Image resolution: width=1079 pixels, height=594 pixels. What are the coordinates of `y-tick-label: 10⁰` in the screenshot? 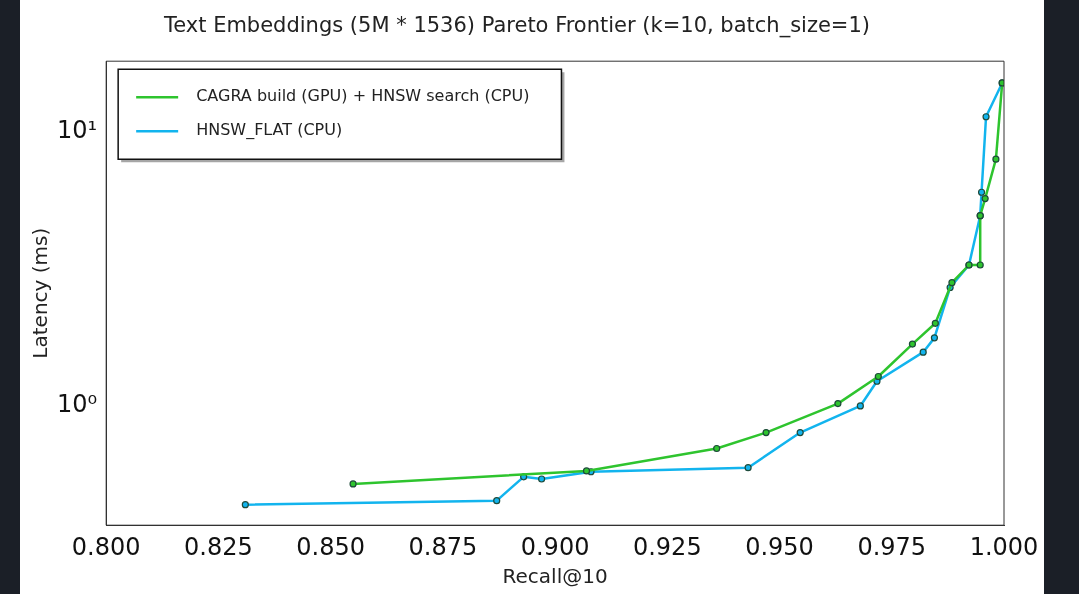 It's located at (77, 404).